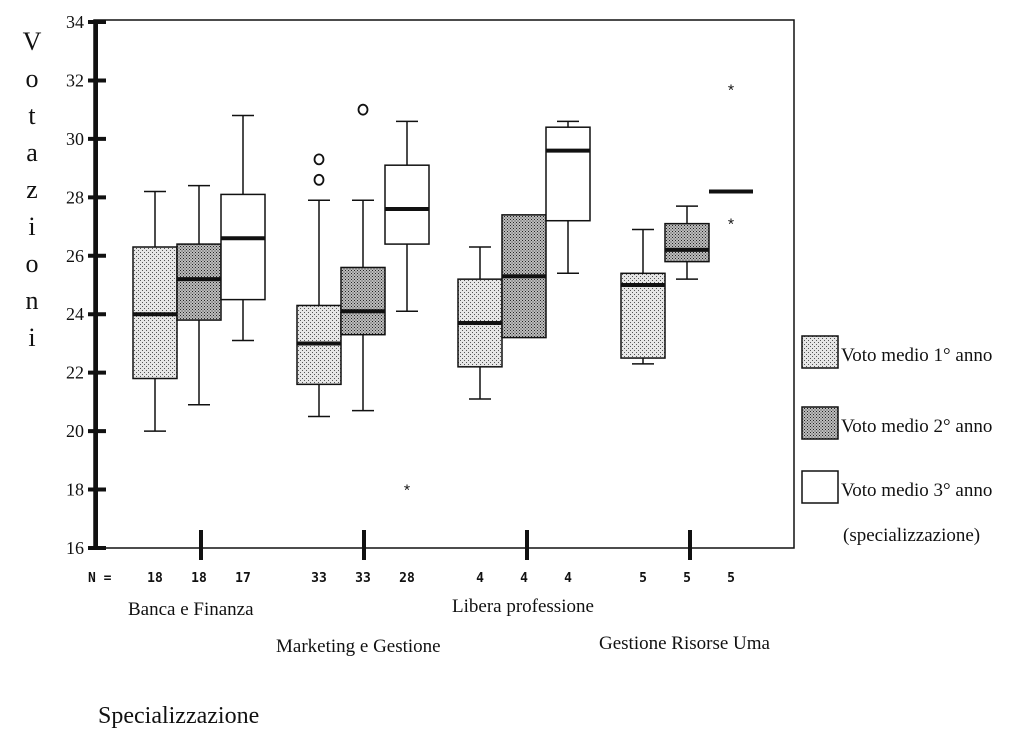 Image resolution: width=1023 pixels, height=734 pixels. I want to click on sample-size-labels: N = 18 18 17 33 33 28 4 4 4 5 5 5, so click(411, 578).